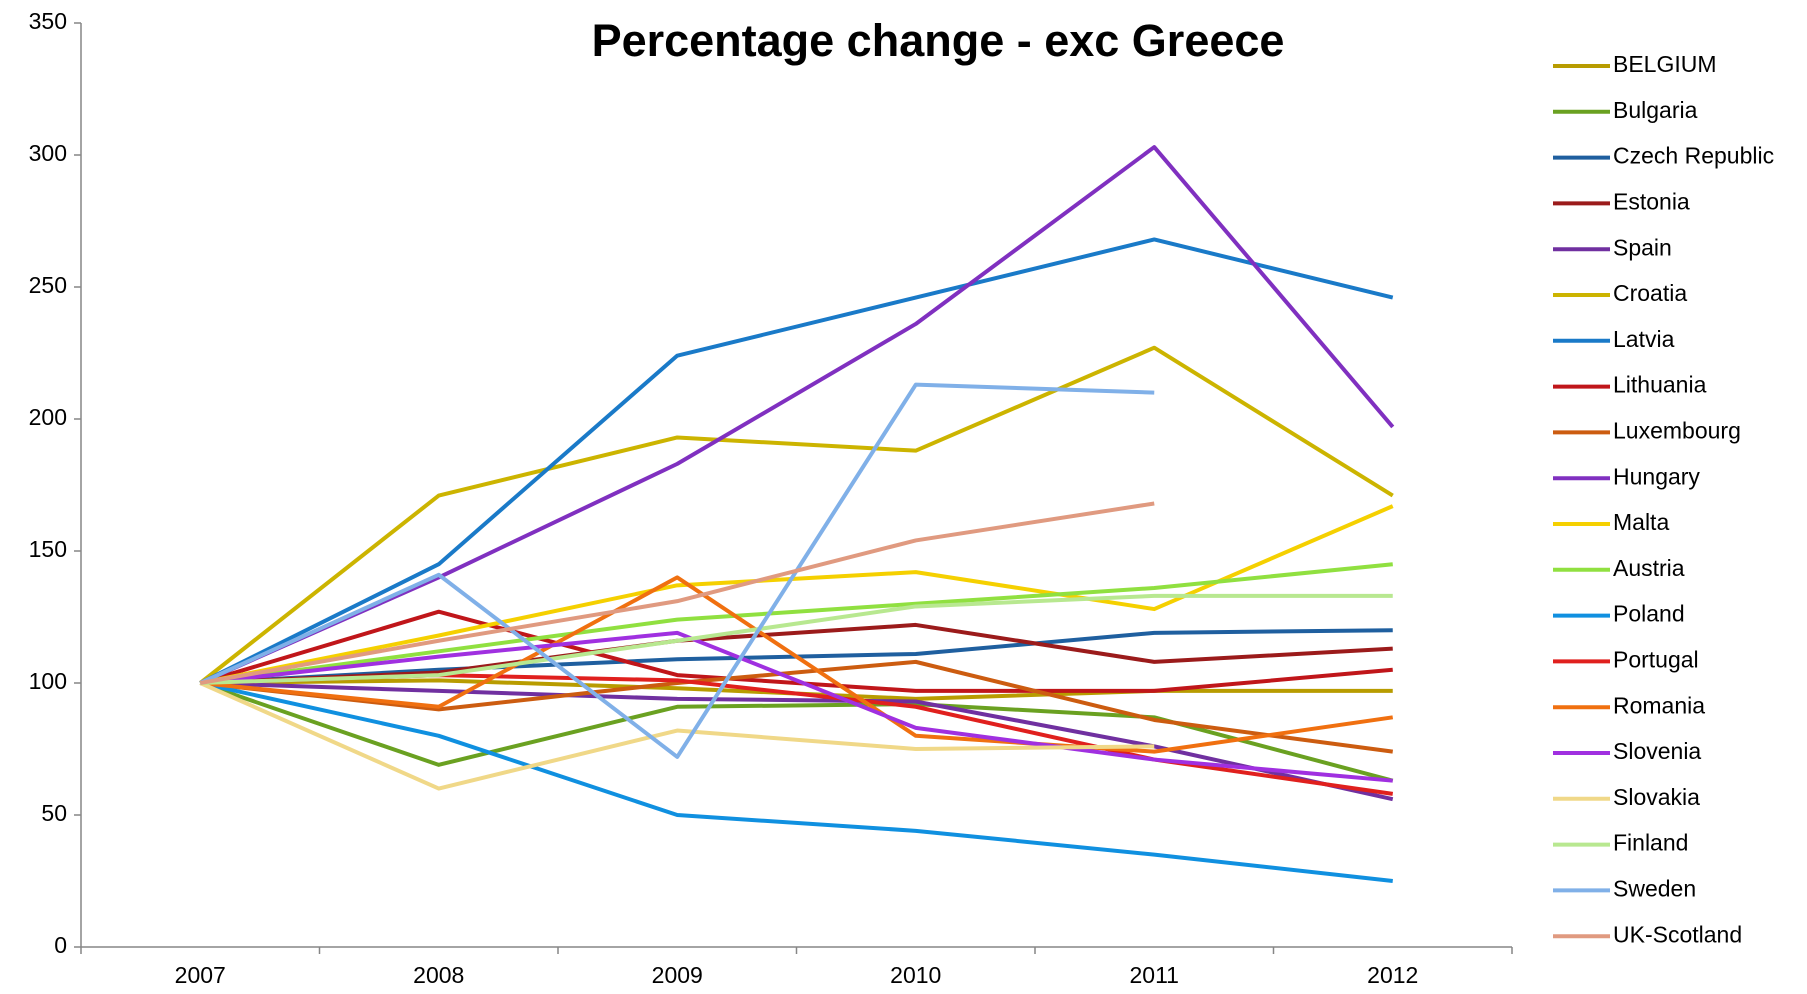  I want to click on legend-label: Luxembourg, so click(1677, 430).